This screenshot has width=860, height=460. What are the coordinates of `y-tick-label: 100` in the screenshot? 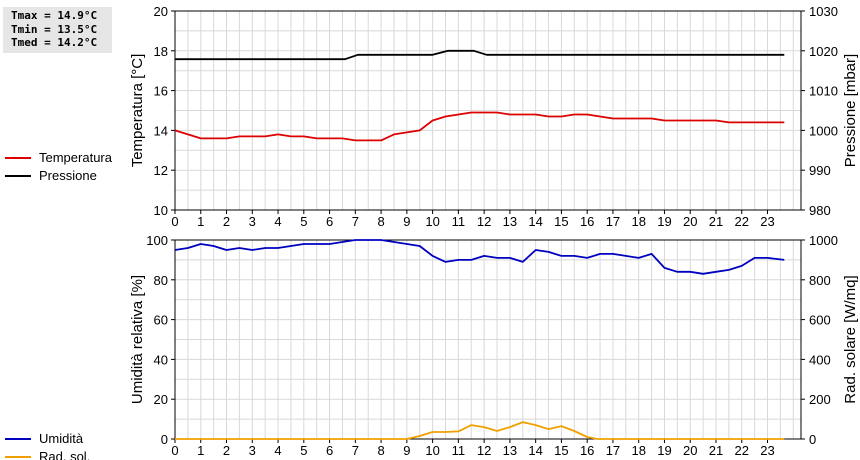 It's located at (157, 240).